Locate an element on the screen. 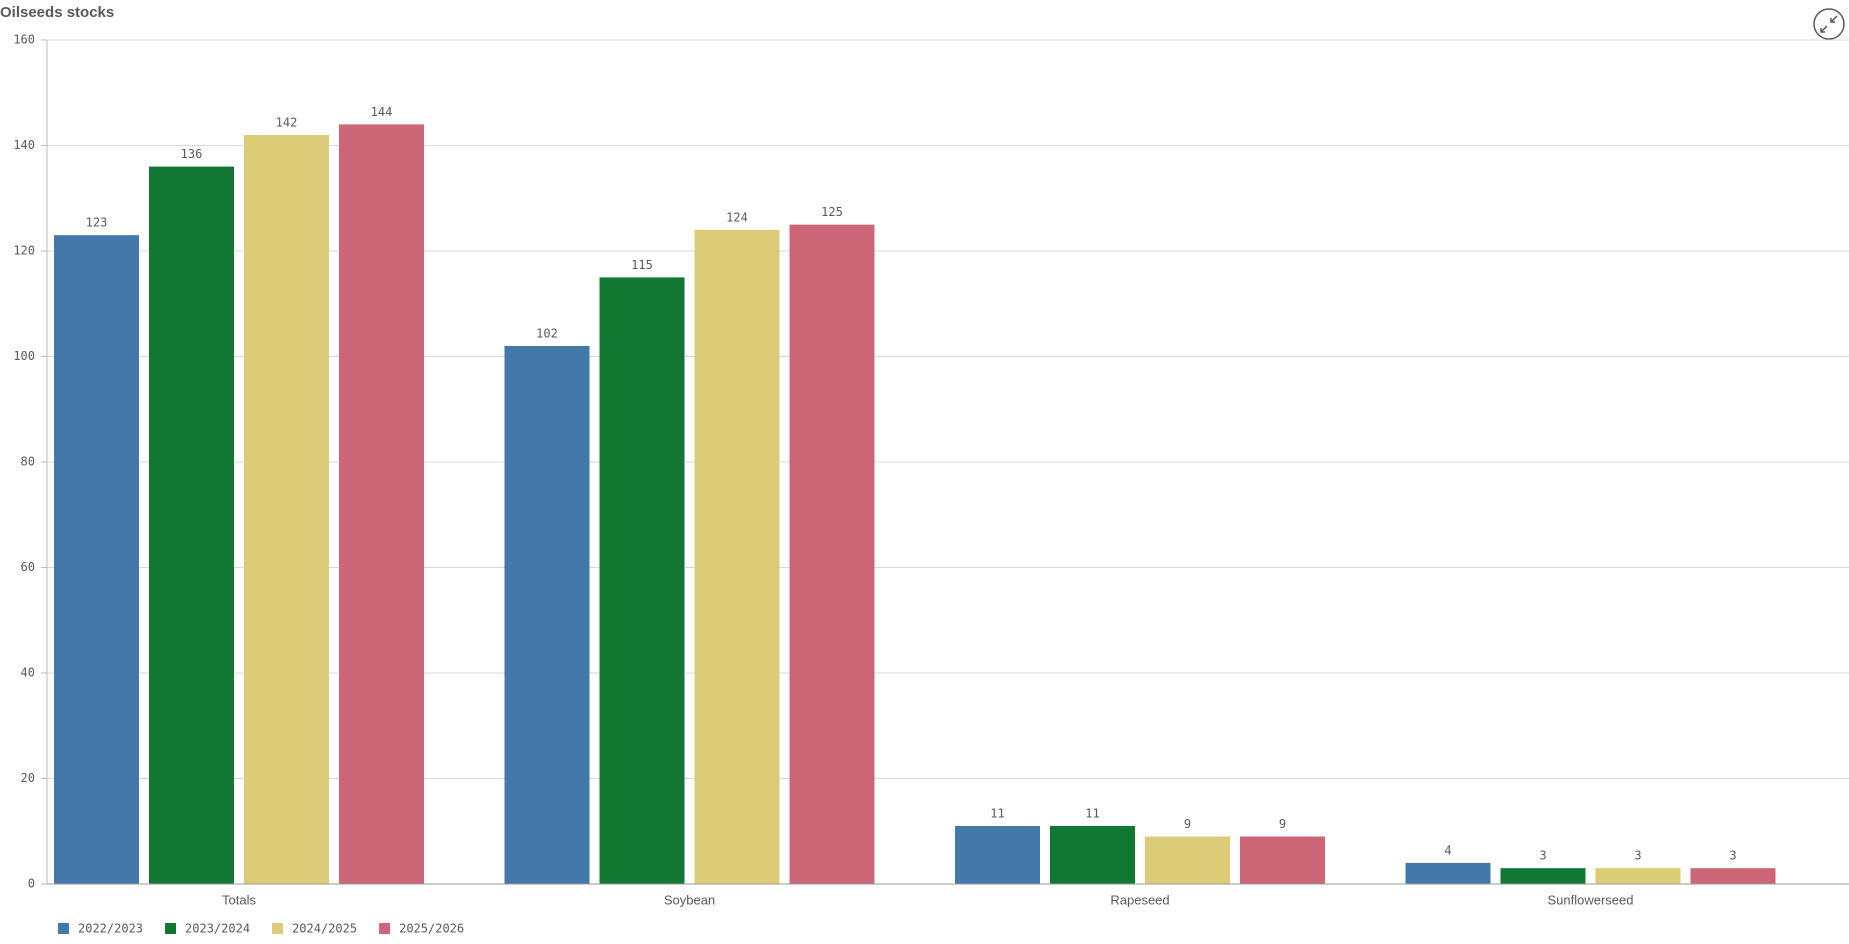 The image size is (1849, 944). data-label: 144 is located at coordinates (382, 112).